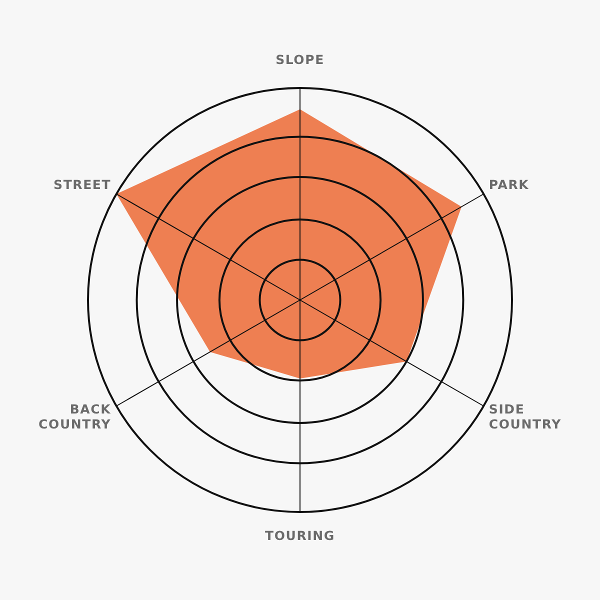 The width and height of the screenshot is (600, 600). I want to click on spoke-label: SLOPE, so click(300, 59).